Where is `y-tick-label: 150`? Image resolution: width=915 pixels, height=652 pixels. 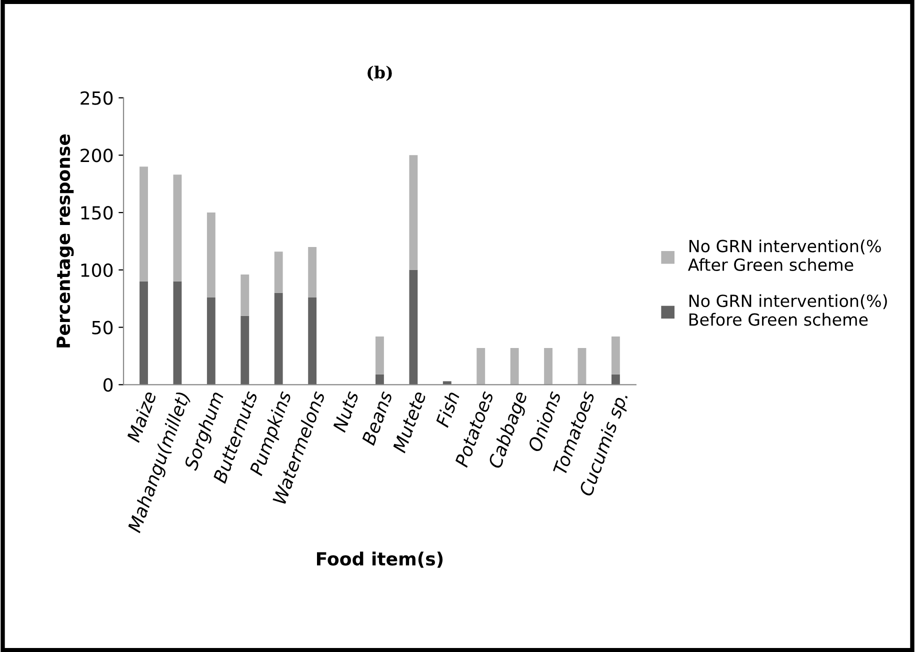 y-tick-label: 150 is located at coordinates (97, 213).